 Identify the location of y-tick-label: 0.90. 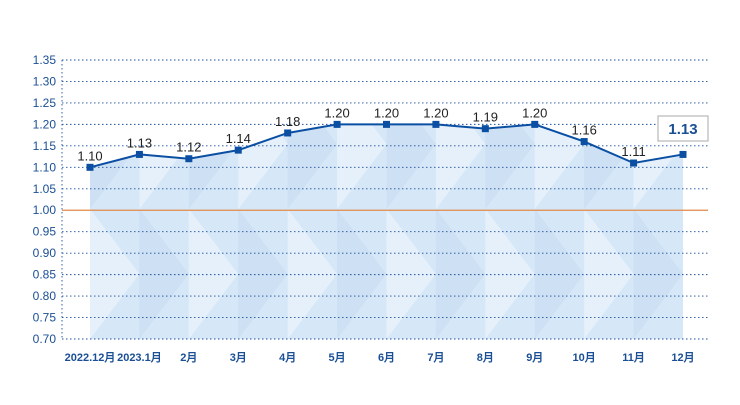
(45, 253).